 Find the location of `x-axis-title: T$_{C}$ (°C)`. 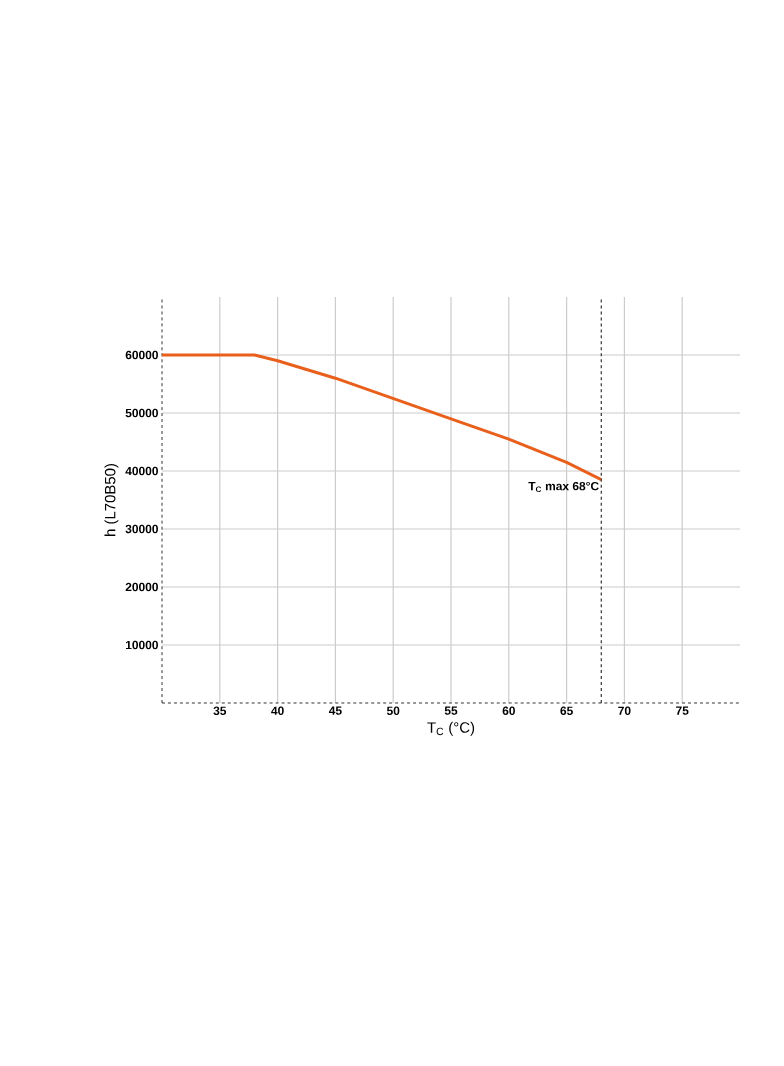

x-axis-title: T$_{C}$ (°C) is located at coordinates (451, 728).